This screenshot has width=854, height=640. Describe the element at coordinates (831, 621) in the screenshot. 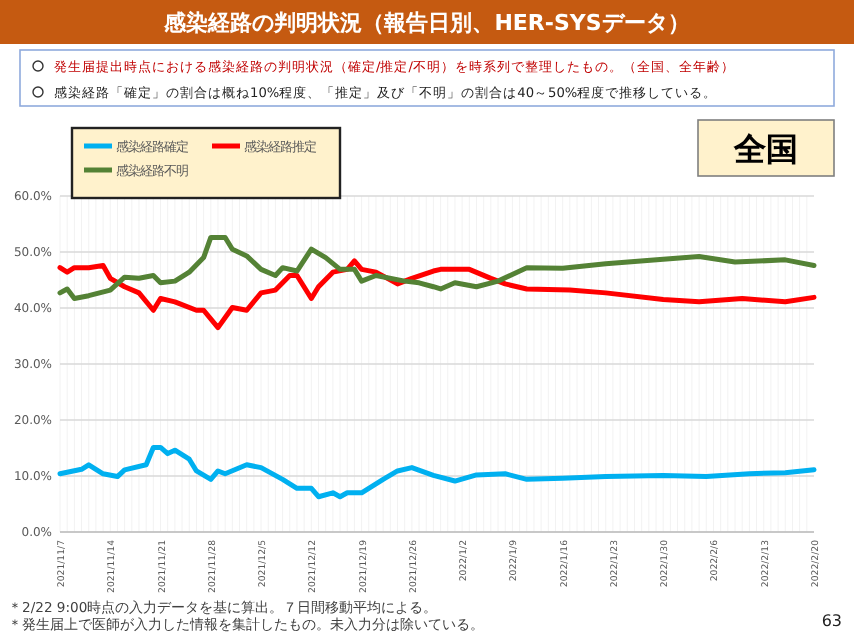

I see `text: 63` at that location.